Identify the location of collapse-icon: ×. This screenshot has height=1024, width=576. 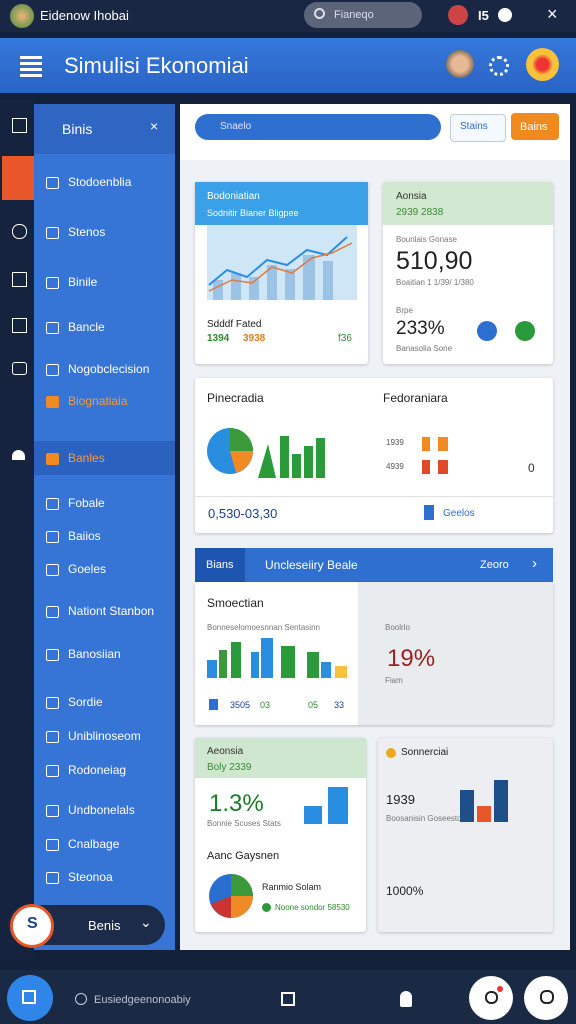
(154, 126).